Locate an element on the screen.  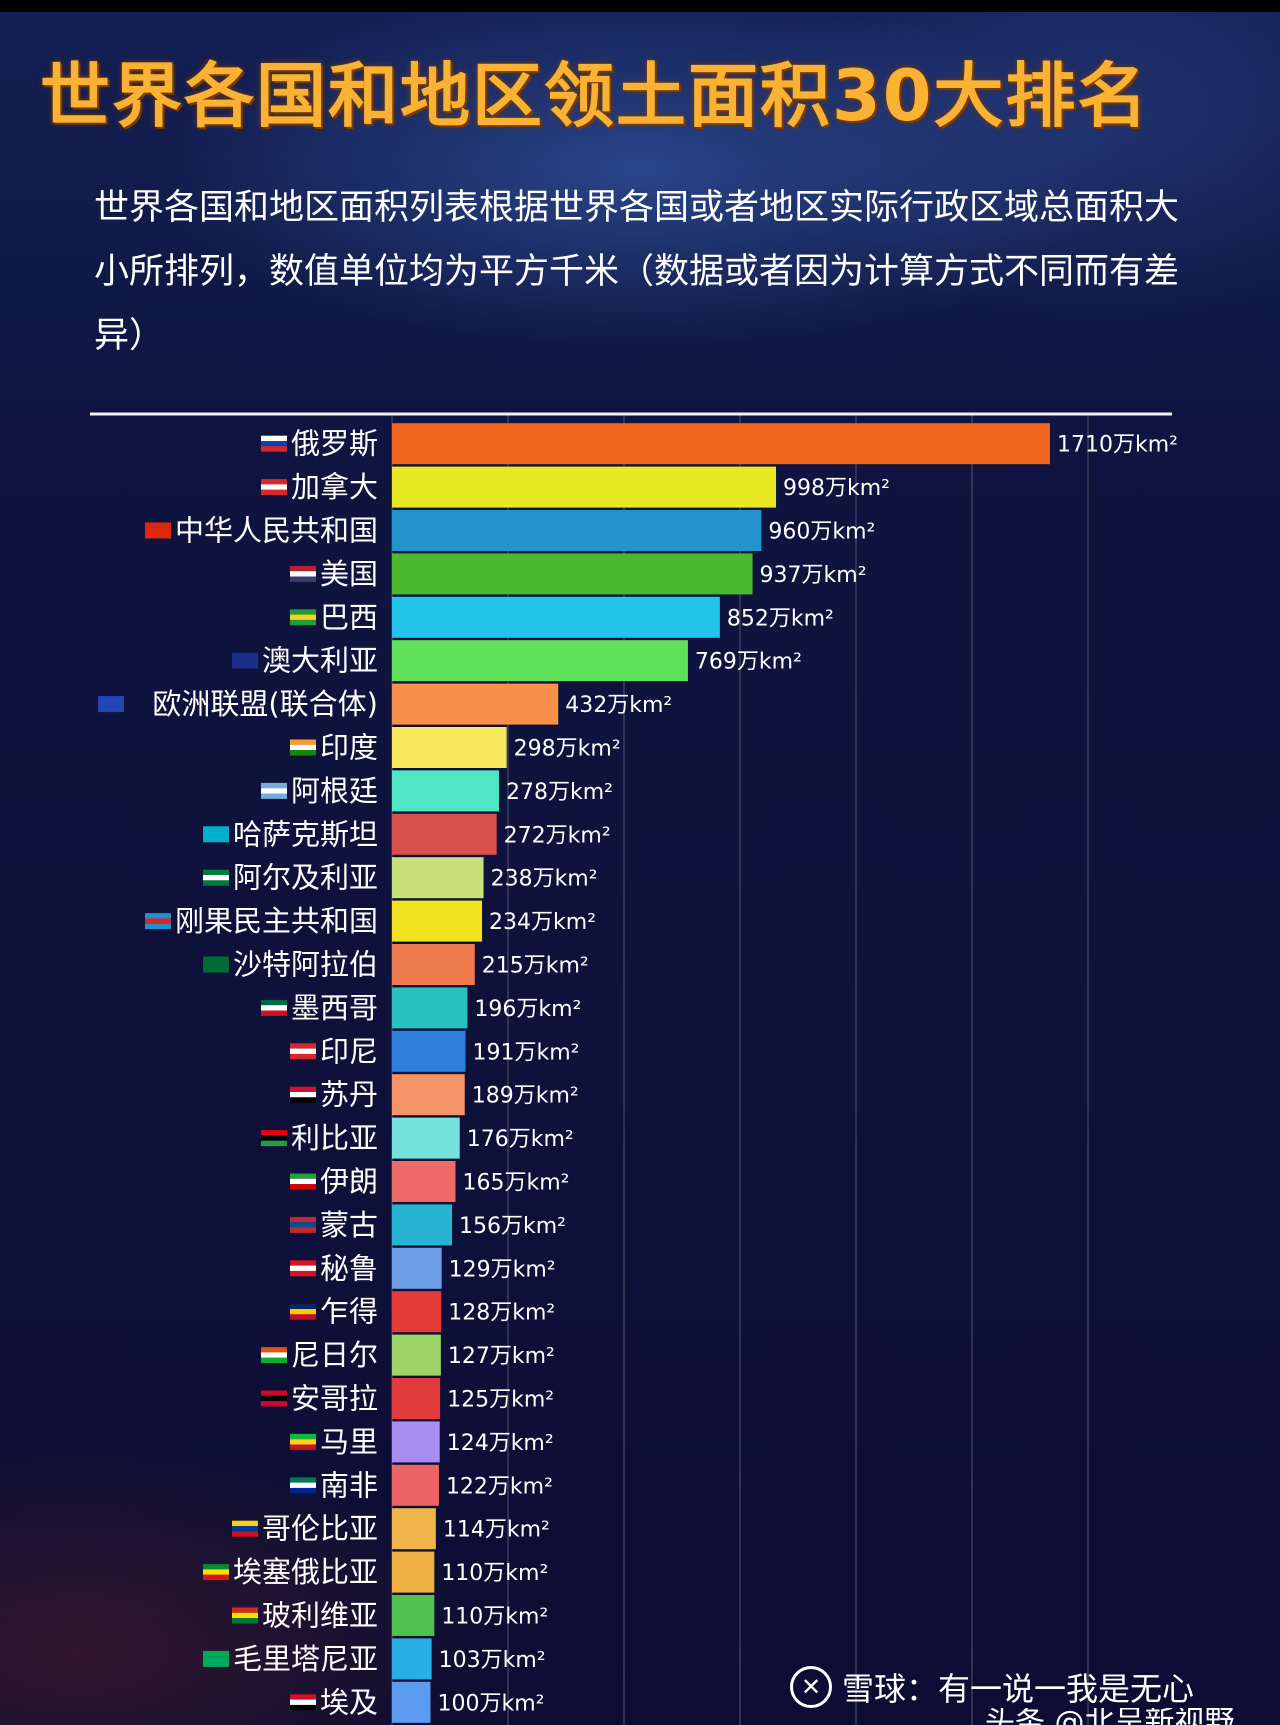
value-label: 278万km² is located at coordinates (559, 792).